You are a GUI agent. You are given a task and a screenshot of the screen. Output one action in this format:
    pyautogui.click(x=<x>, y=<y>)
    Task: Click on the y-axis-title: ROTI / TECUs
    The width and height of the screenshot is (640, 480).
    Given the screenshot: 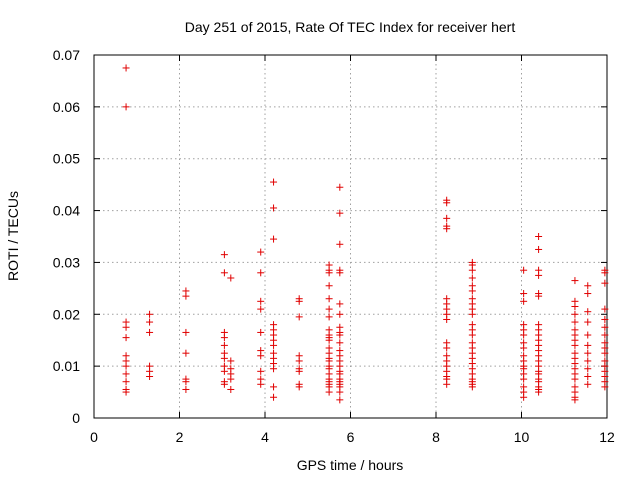 What is the action you would take?
    pyautogui.click(x=13, y=236)
    